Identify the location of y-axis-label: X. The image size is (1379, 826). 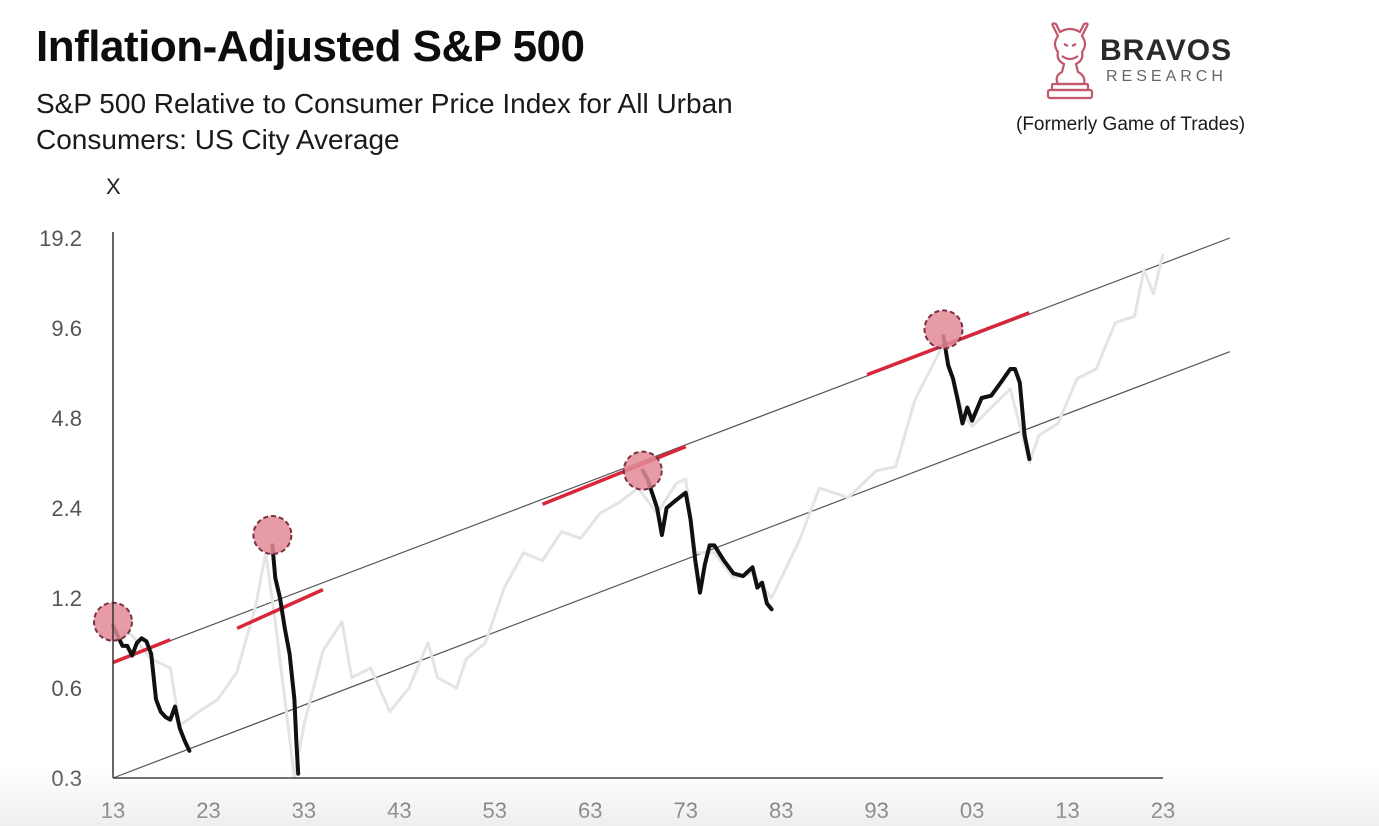
(113, 186).